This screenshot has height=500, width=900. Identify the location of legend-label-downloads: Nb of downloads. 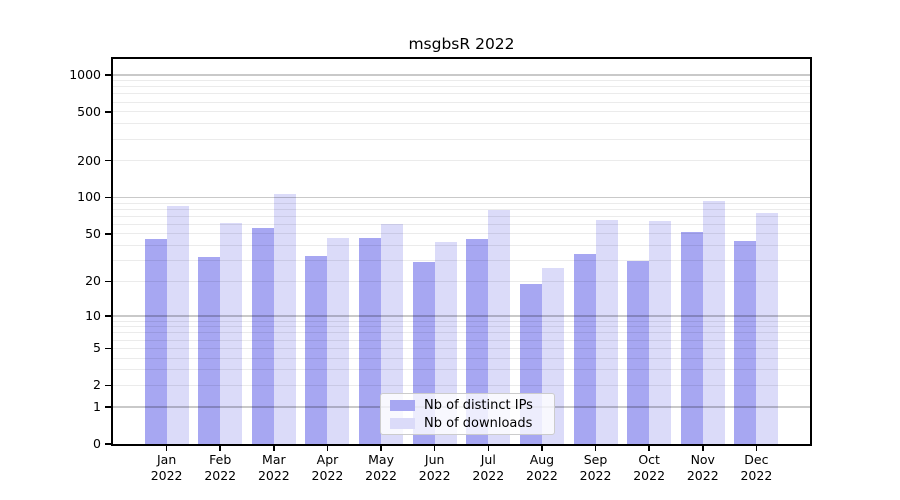
(478, 423).